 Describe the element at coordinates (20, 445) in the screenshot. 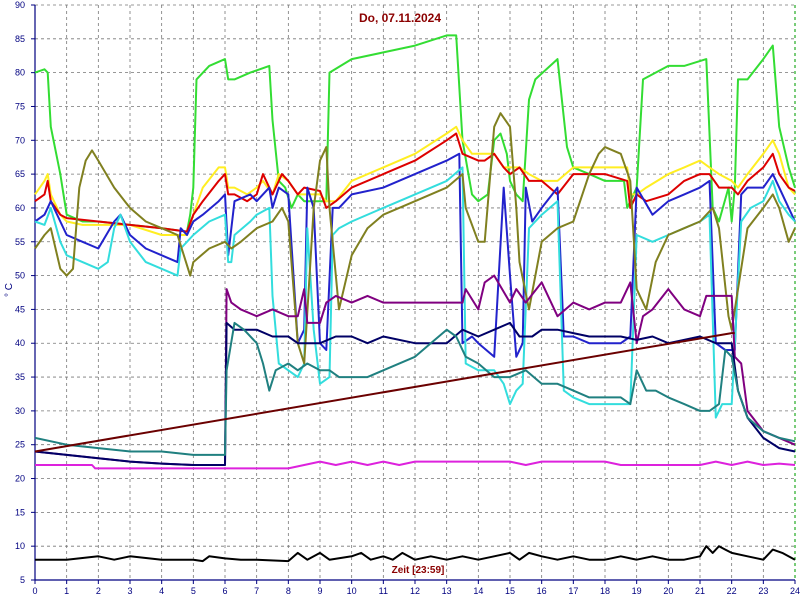

I see `y-tick-label: 25` at that location.